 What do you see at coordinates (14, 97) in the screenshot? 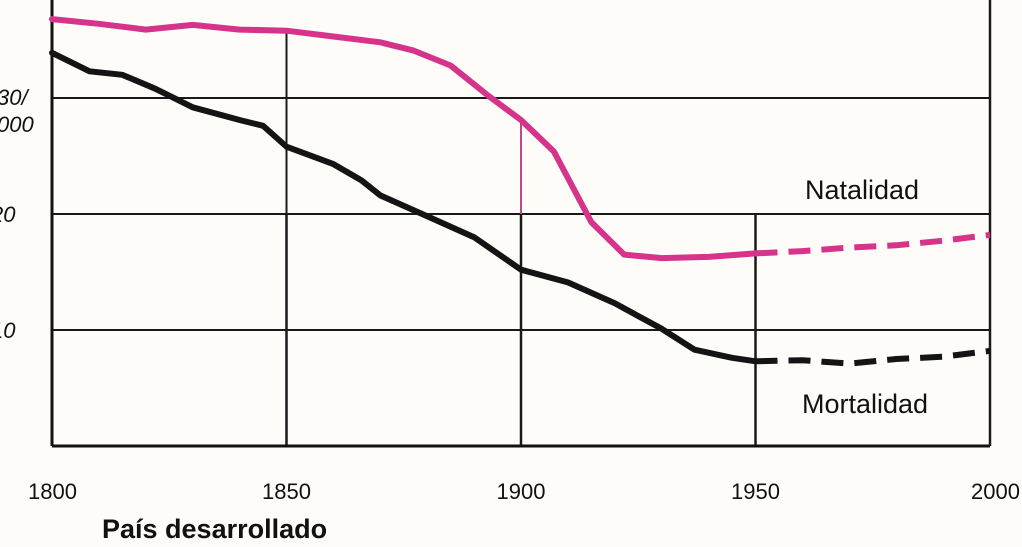
I see `y-tick-label-30: 30/` at bounding box center [14, 97].